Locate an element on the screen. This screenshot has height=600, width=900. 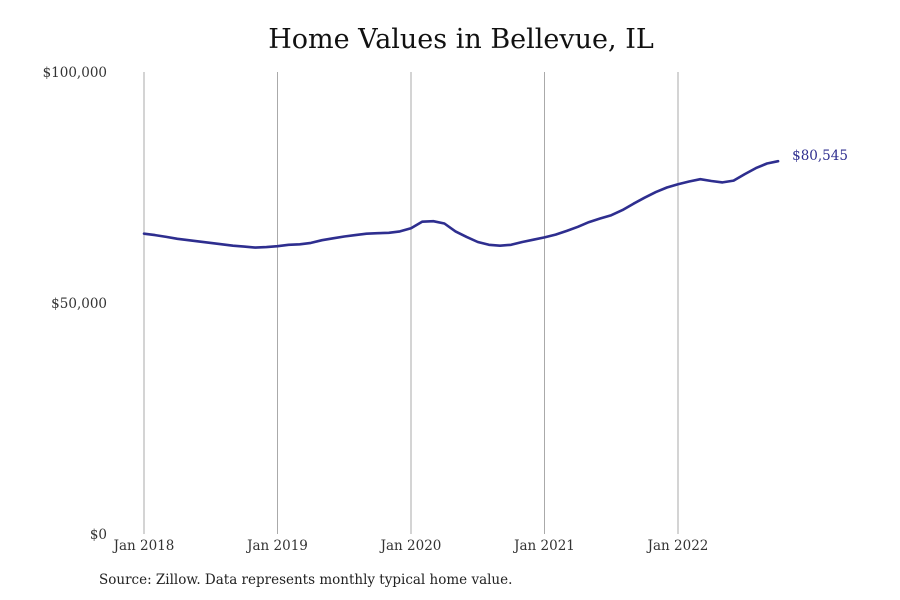
series-layer is located at coordinates (461, 204).